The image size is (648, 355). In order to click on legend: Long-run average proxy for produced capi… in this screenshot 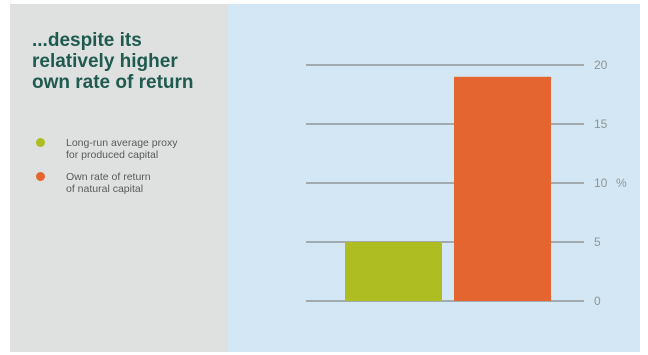, I will do `click(127, 171)`.